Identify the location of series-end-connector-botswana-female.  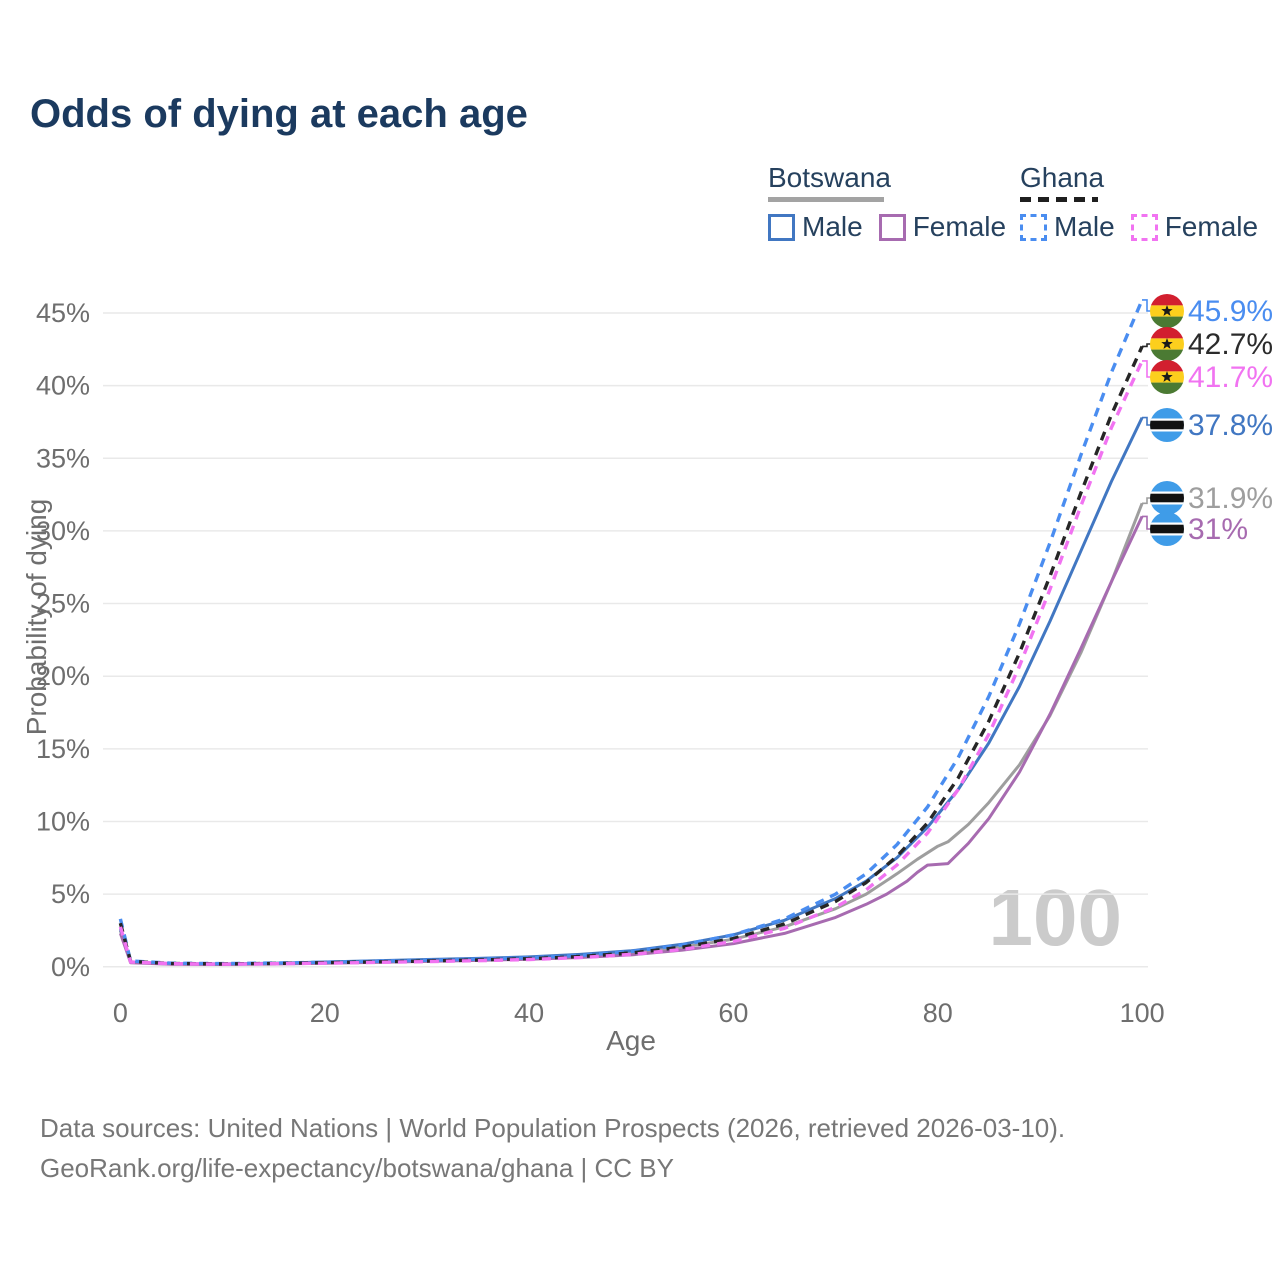
(1146, 522).